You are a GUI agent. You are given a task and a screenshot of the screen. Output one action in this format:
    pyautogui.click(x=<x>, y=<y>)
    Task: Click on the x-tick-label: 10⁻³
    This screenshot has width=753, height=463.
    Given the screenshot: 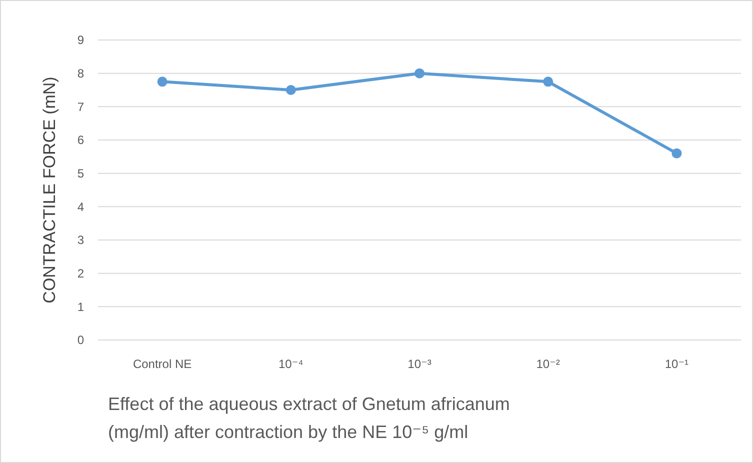 What is the action you would take?
    pyautogui.click(x=420, y=364)
    